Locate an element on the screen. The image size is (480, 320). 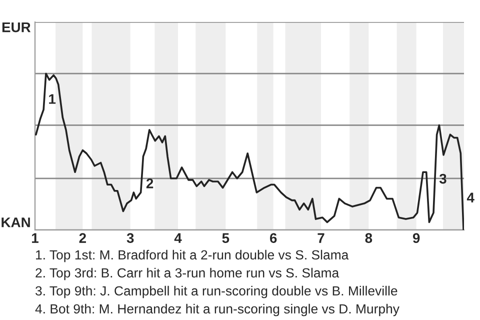
annotation: 4 is located at coordinates (470, 197).